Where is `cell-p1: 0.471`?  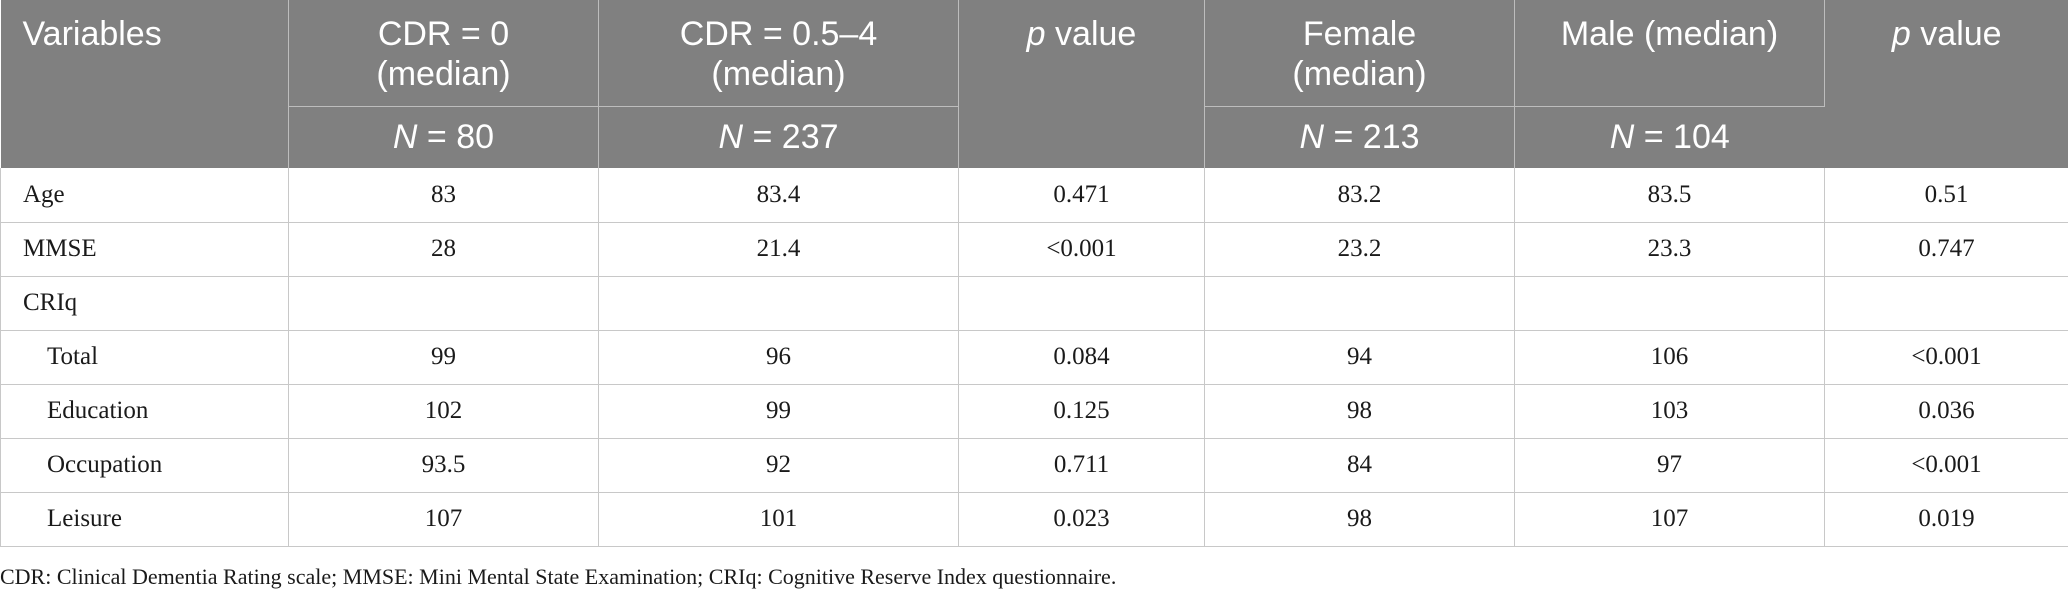 cell-p1: 0.471 is located at coordinates (1081, 195).